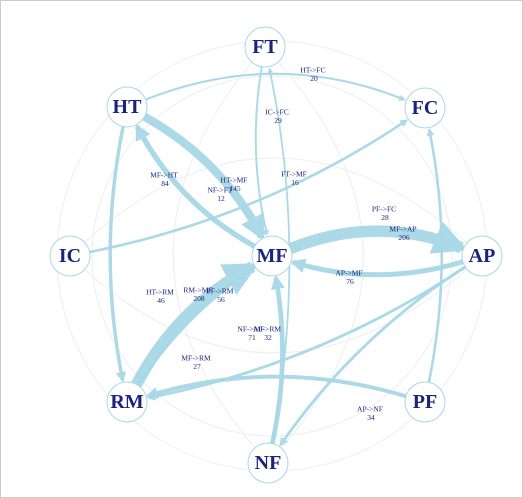 The height and width of the screenshot is (498, 523). What do you see at coordinates (235, 188) in the screenshot?
I see `edge-weight: 145` at bounding box center [235, 188].